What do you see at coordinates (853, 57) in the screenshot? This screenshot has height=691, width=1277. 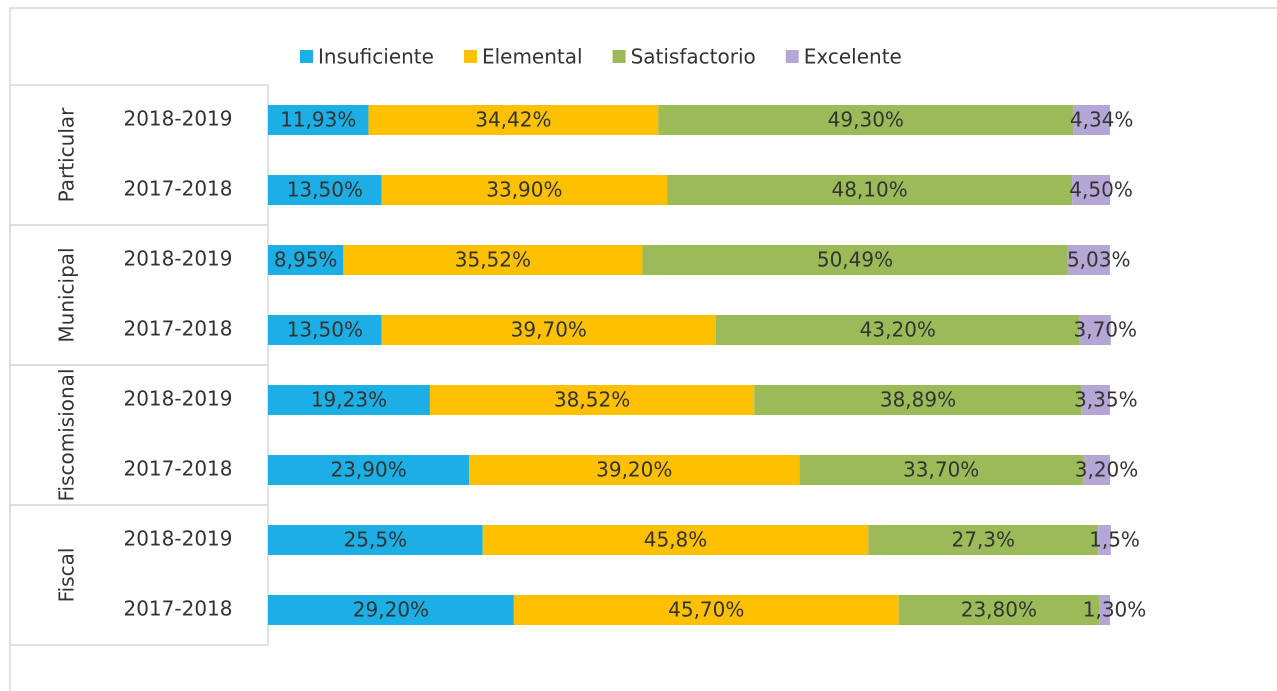 I see `legend-label: Excelente` at bounding box center [853, 57].